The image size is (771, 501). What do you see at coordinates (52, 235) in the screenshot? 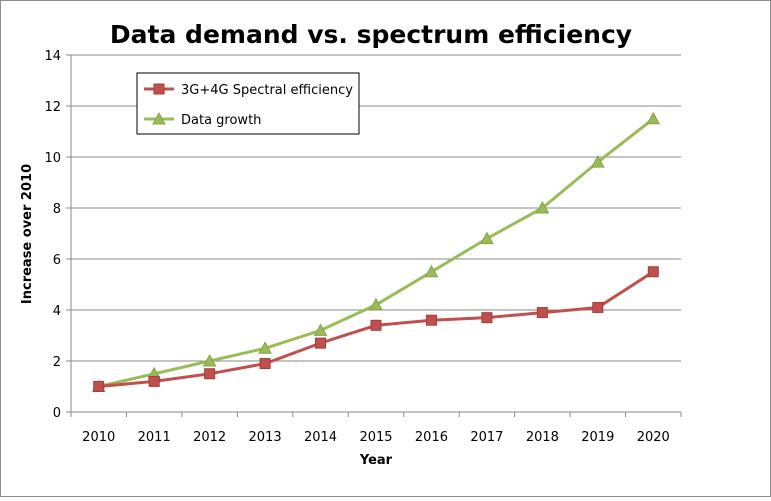
I see `y-tick-labels: 0 2 4 6 8 10 12 14` at bounding box center [52, 235].